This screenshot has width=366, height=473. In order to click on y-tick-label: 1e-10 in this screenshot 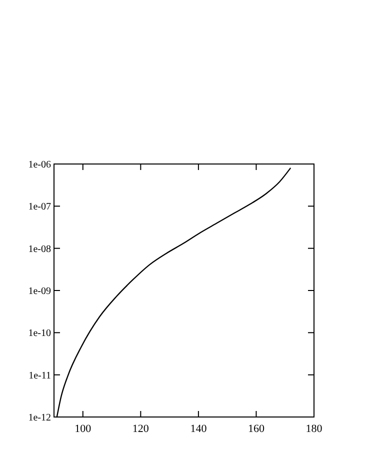, I will do `click(39, 334)`.